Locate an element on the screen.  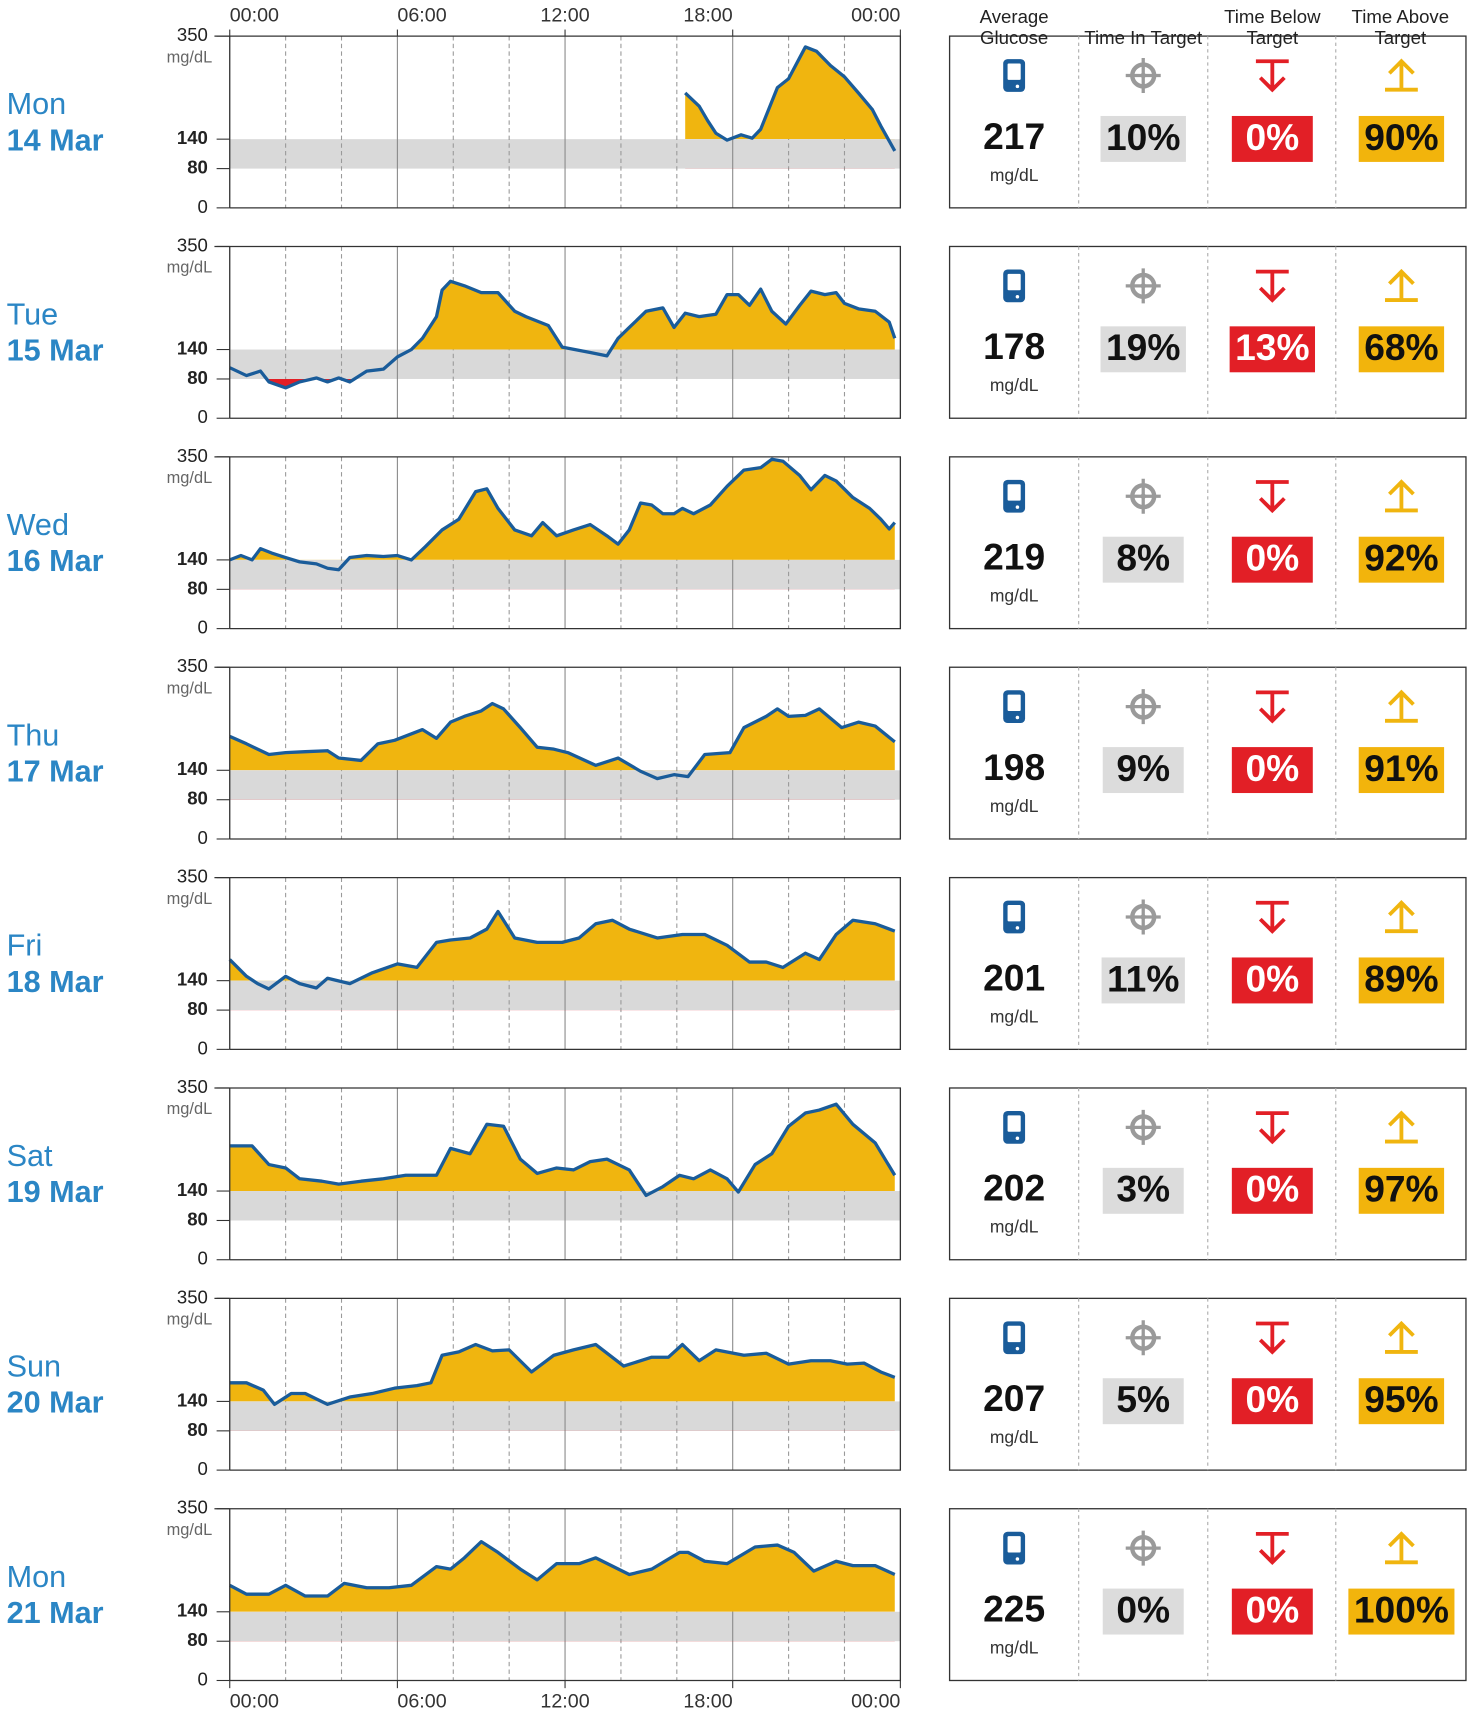
date-label: 18 Mar is located at coordinates (55, 982).